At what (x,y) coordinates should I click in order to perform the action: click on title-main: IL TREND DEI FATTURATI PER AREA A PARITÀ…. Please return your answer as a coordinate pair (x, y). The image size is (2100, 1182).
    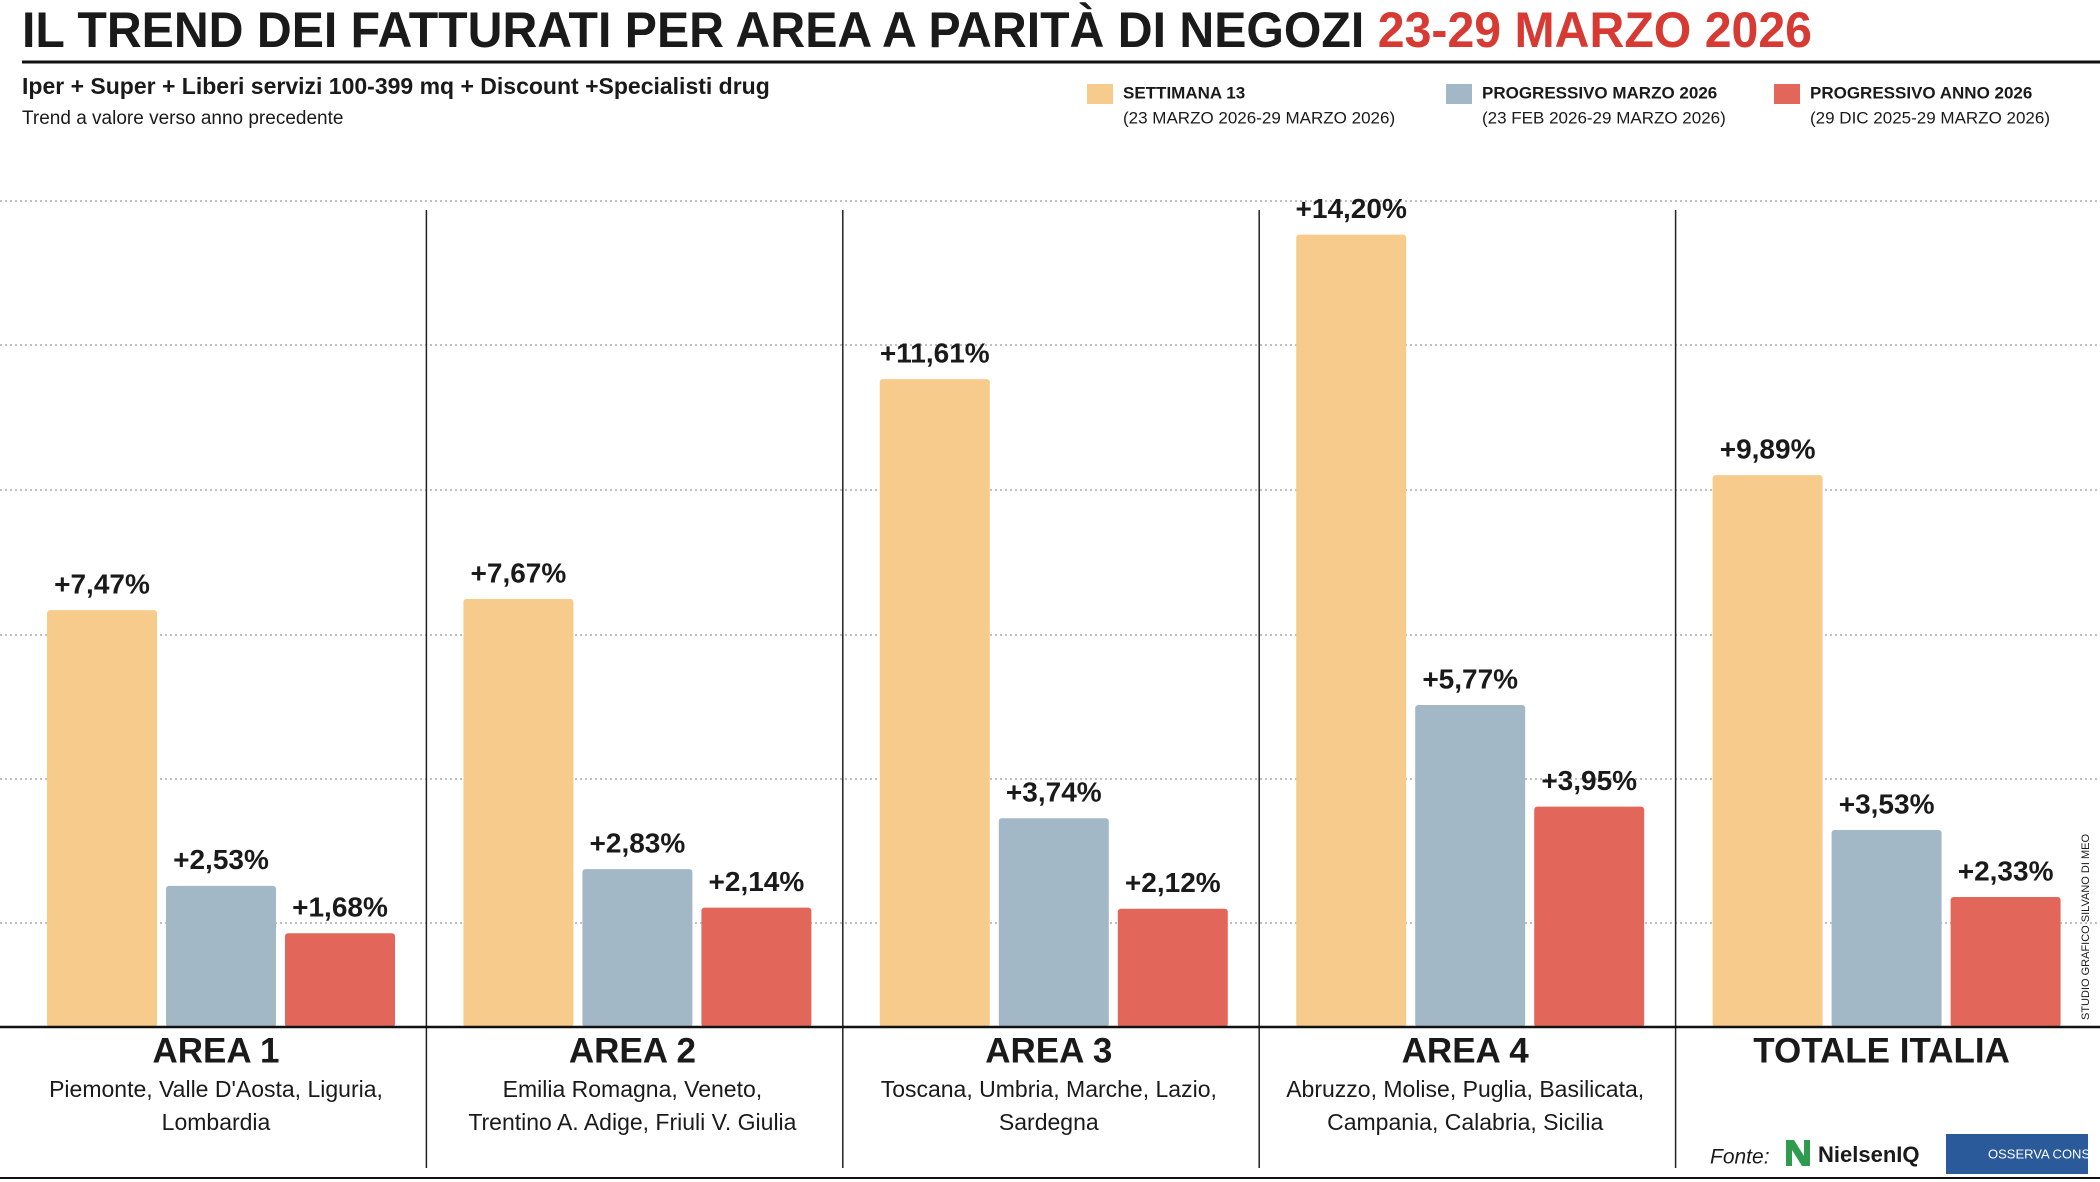
    Looking at the image, I should click on (693, 30).